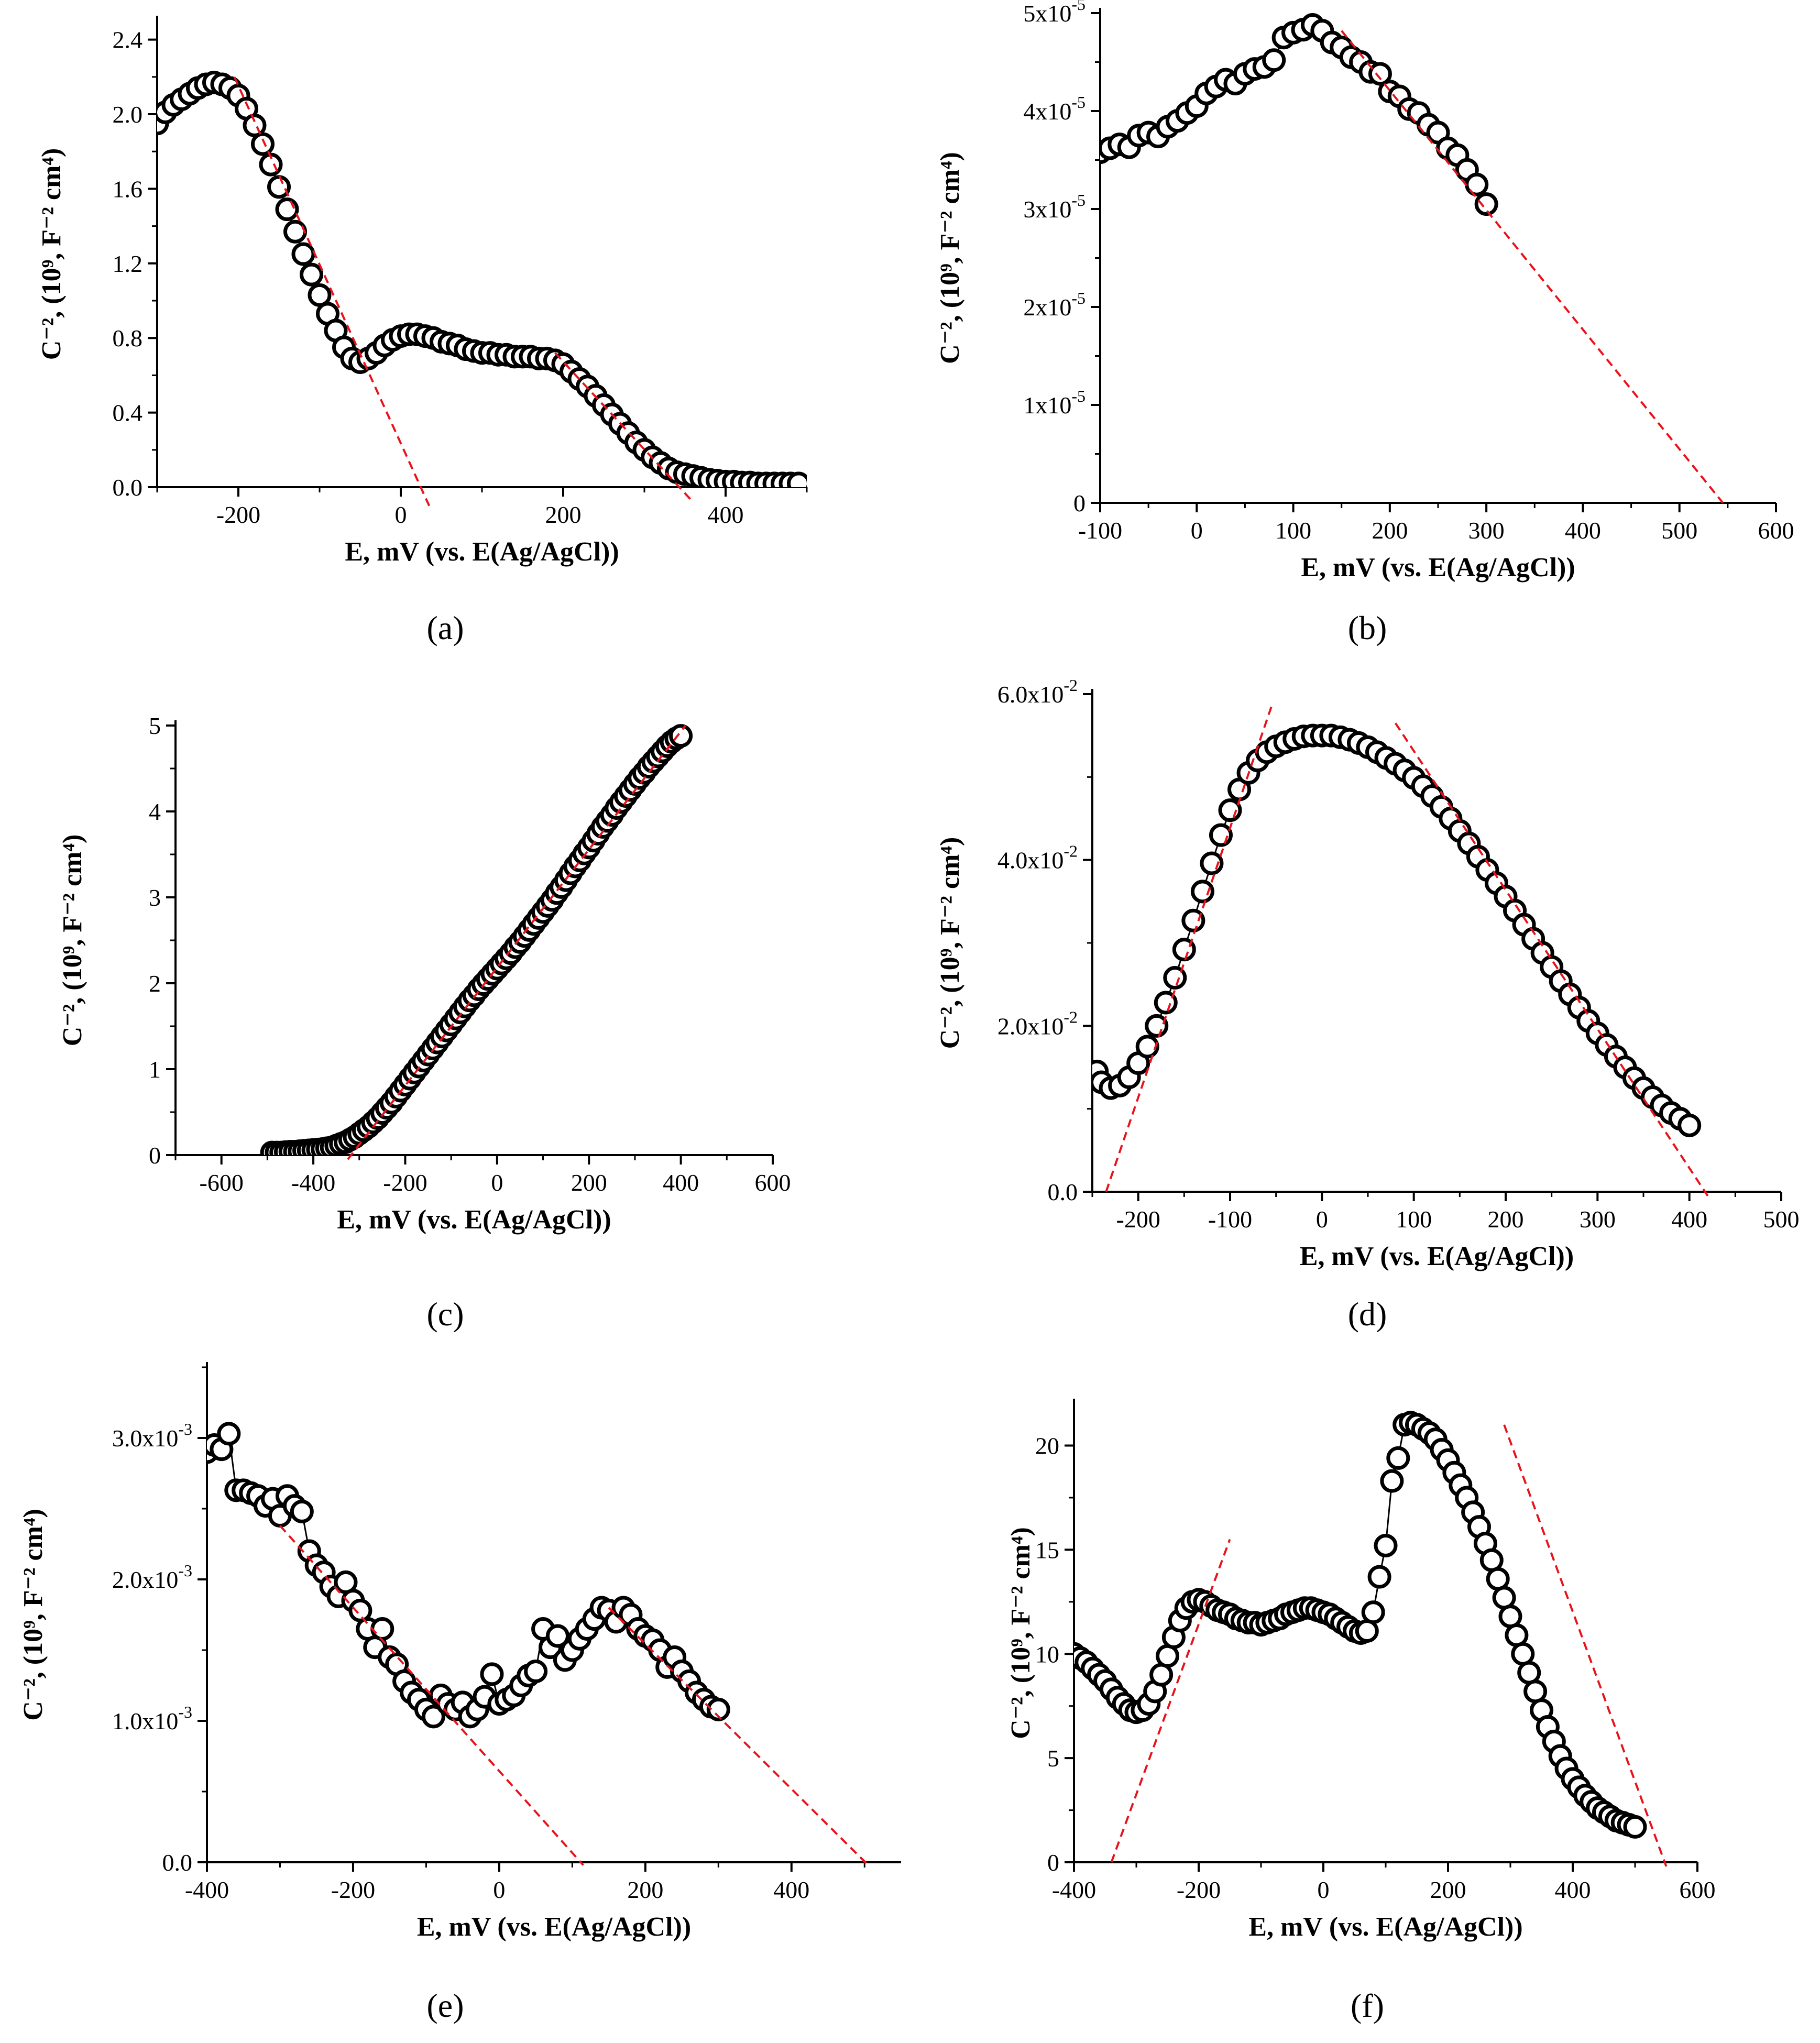  Describe the element at coordinates (445, 2005) in the screenshot. I see `panel-label: (e)` at that location.